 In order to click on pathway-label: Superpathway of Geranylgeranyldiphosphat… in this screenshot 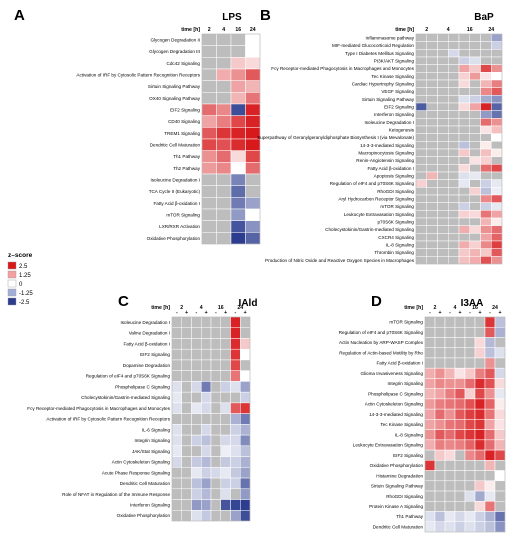, I will do `click(335, 137)`.